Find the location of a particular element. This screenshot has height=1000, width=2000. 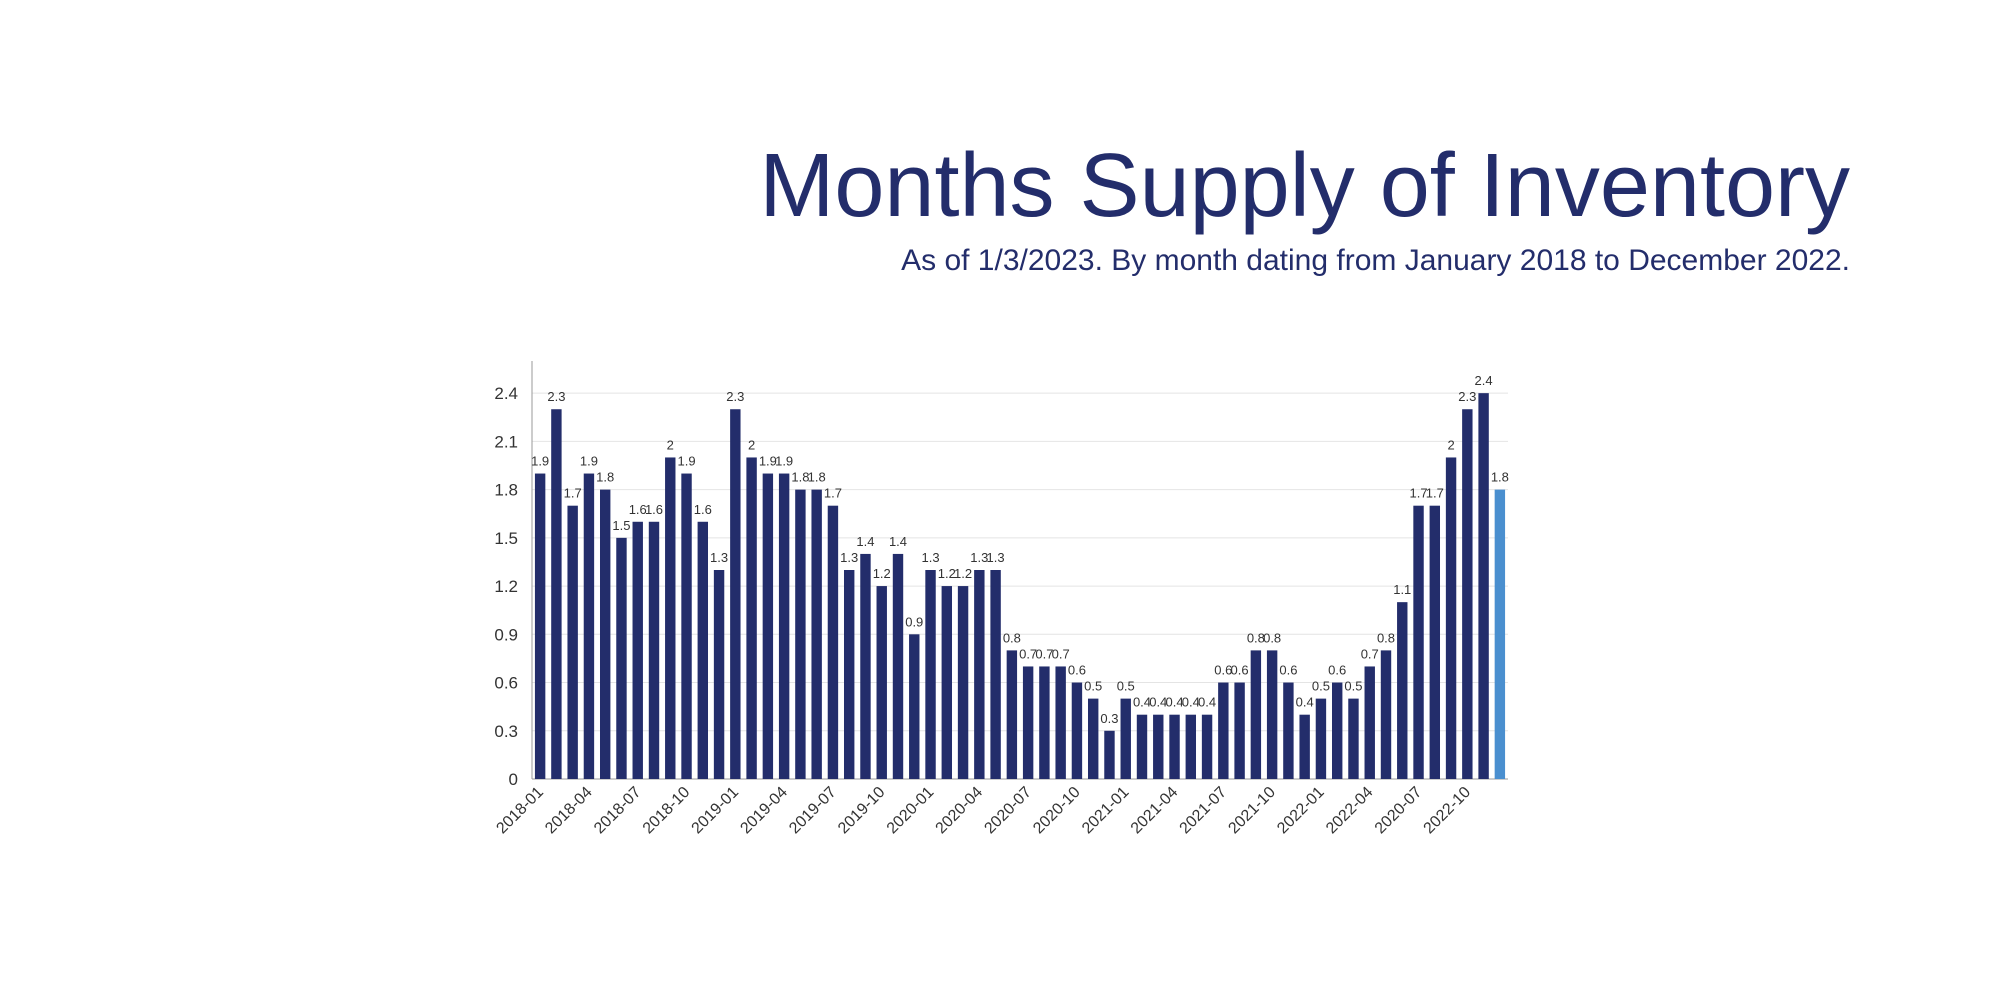

data-label: 2.4 is located at coordinates (1484, 380).